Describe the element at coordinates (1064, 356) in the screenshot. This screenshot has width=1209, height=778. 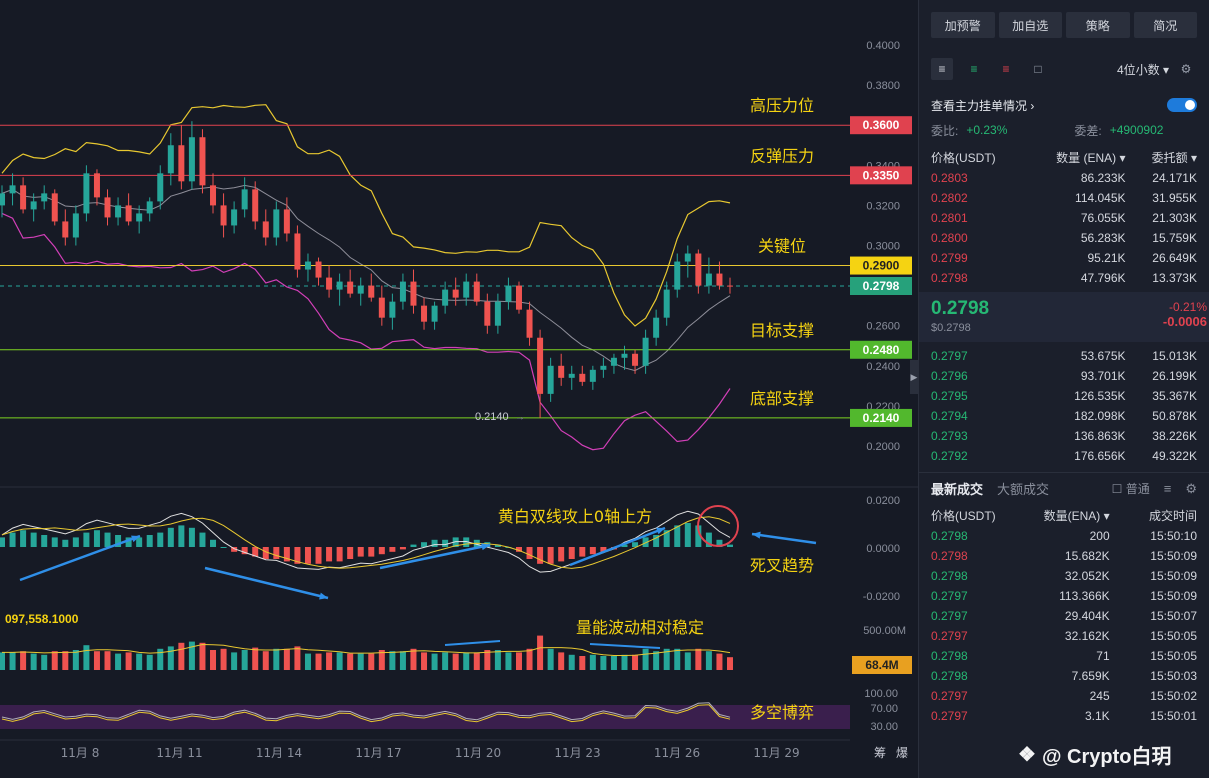
I see `bid-row: 0.2797 53.675K 15.013K` at that location.